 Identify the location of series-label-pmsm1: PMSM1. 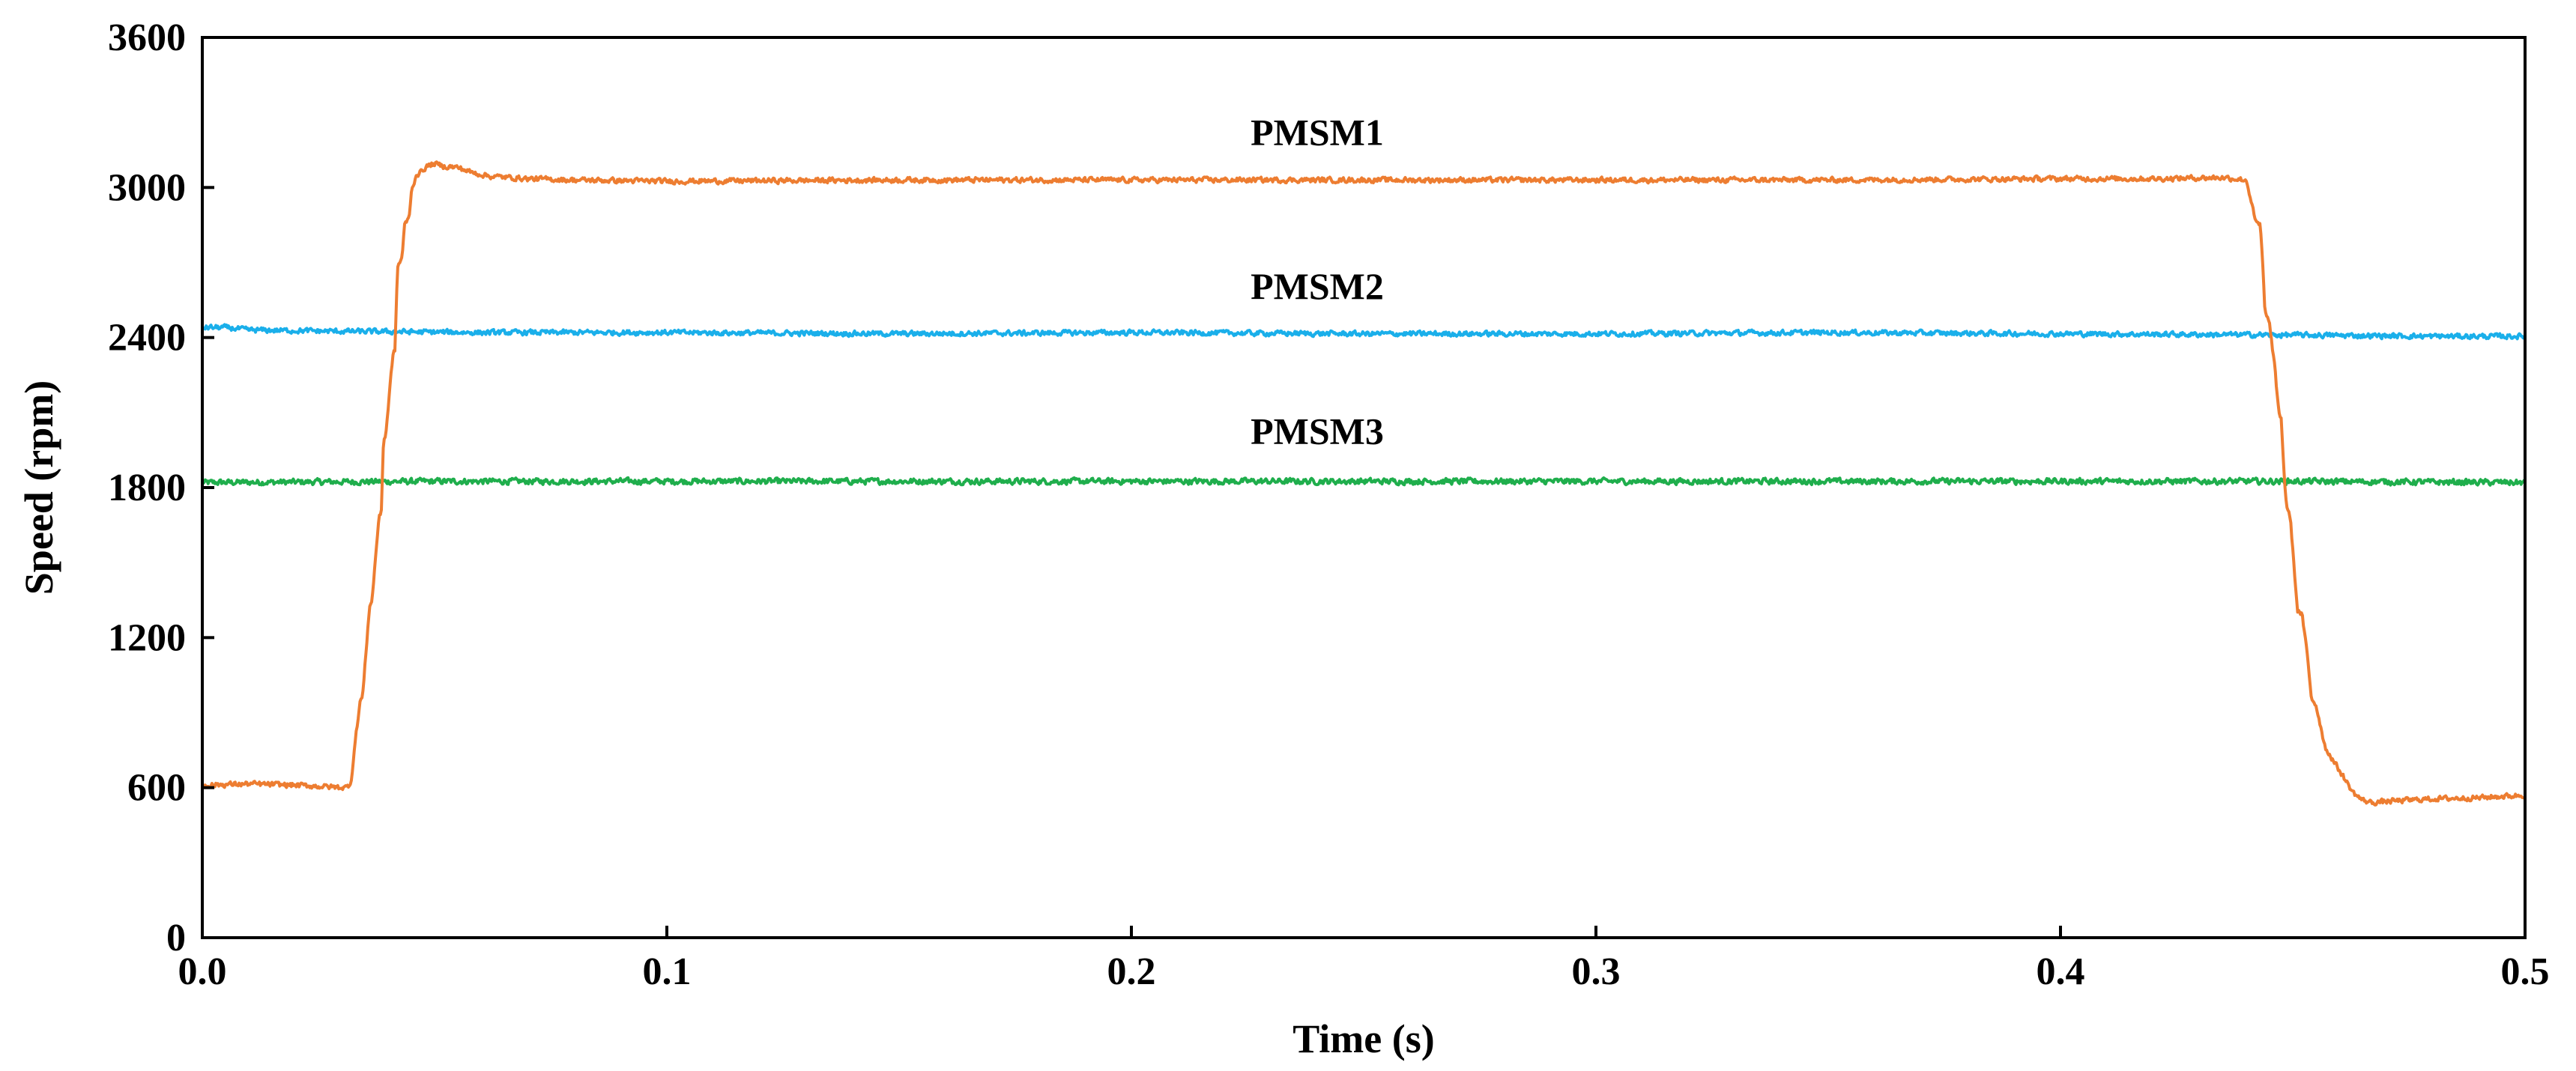
(1317, 133).